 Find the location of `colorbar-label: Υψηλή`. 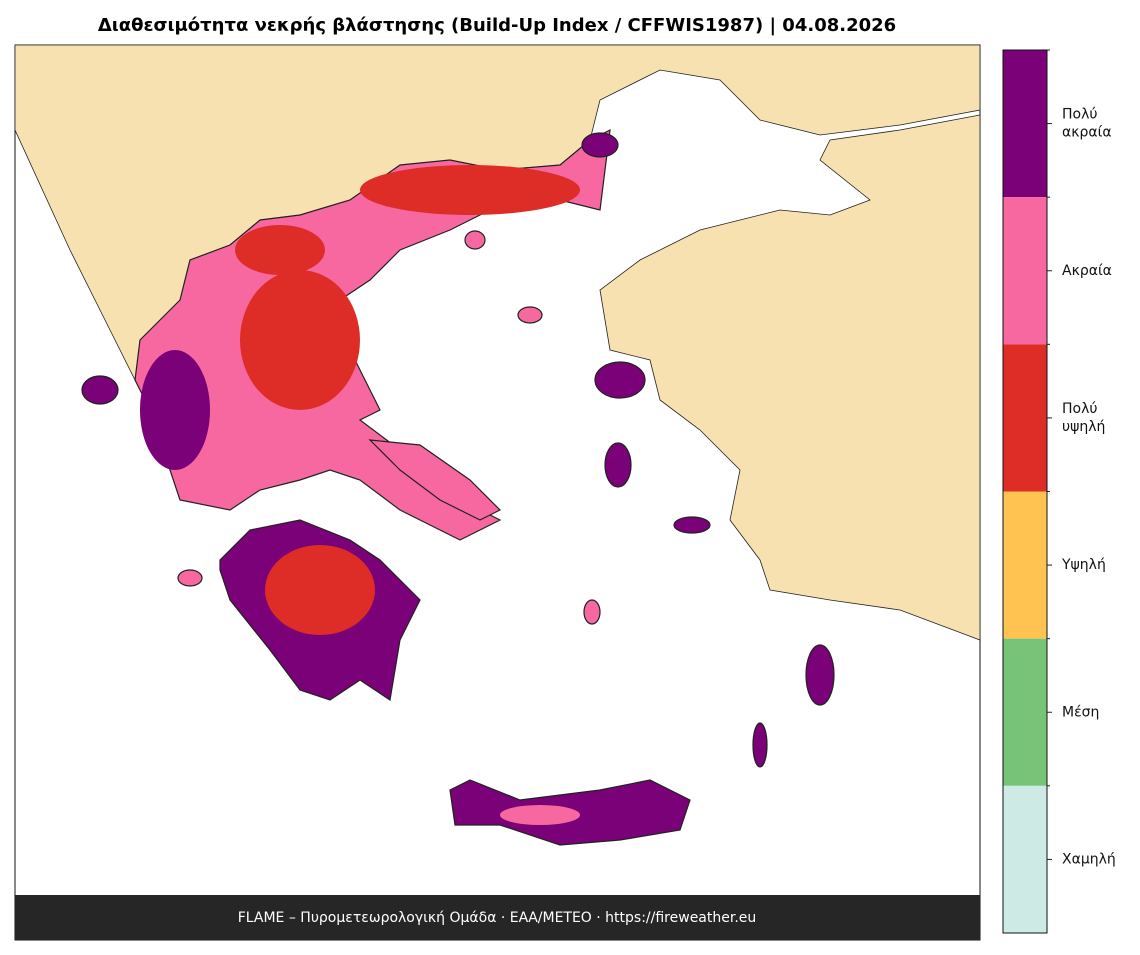

colorbar-label: Υψηλή is located at coordinates (1083, 565).